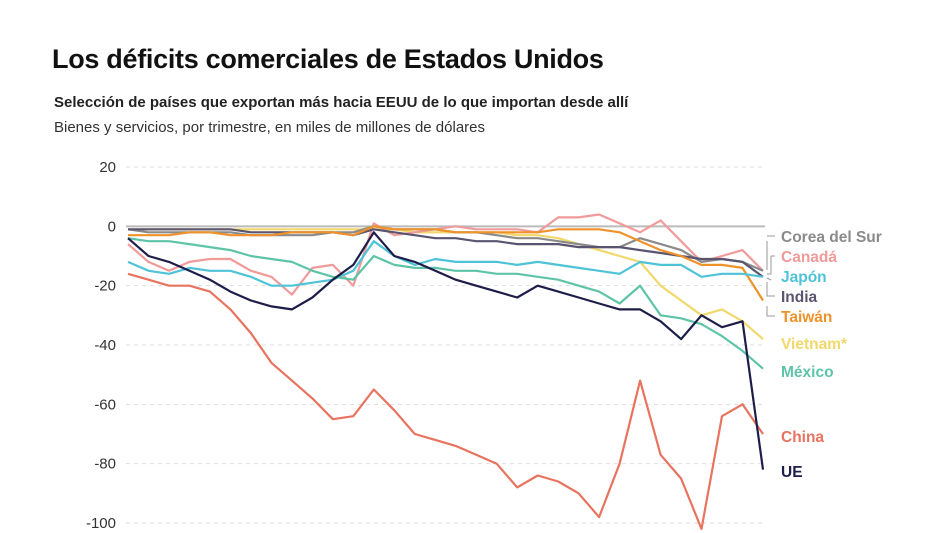 This screenshot has height=533, width=950. Describe the element at coordinates (101, 523) in the screenshot. I see `y-tick-label: -100` at that location.